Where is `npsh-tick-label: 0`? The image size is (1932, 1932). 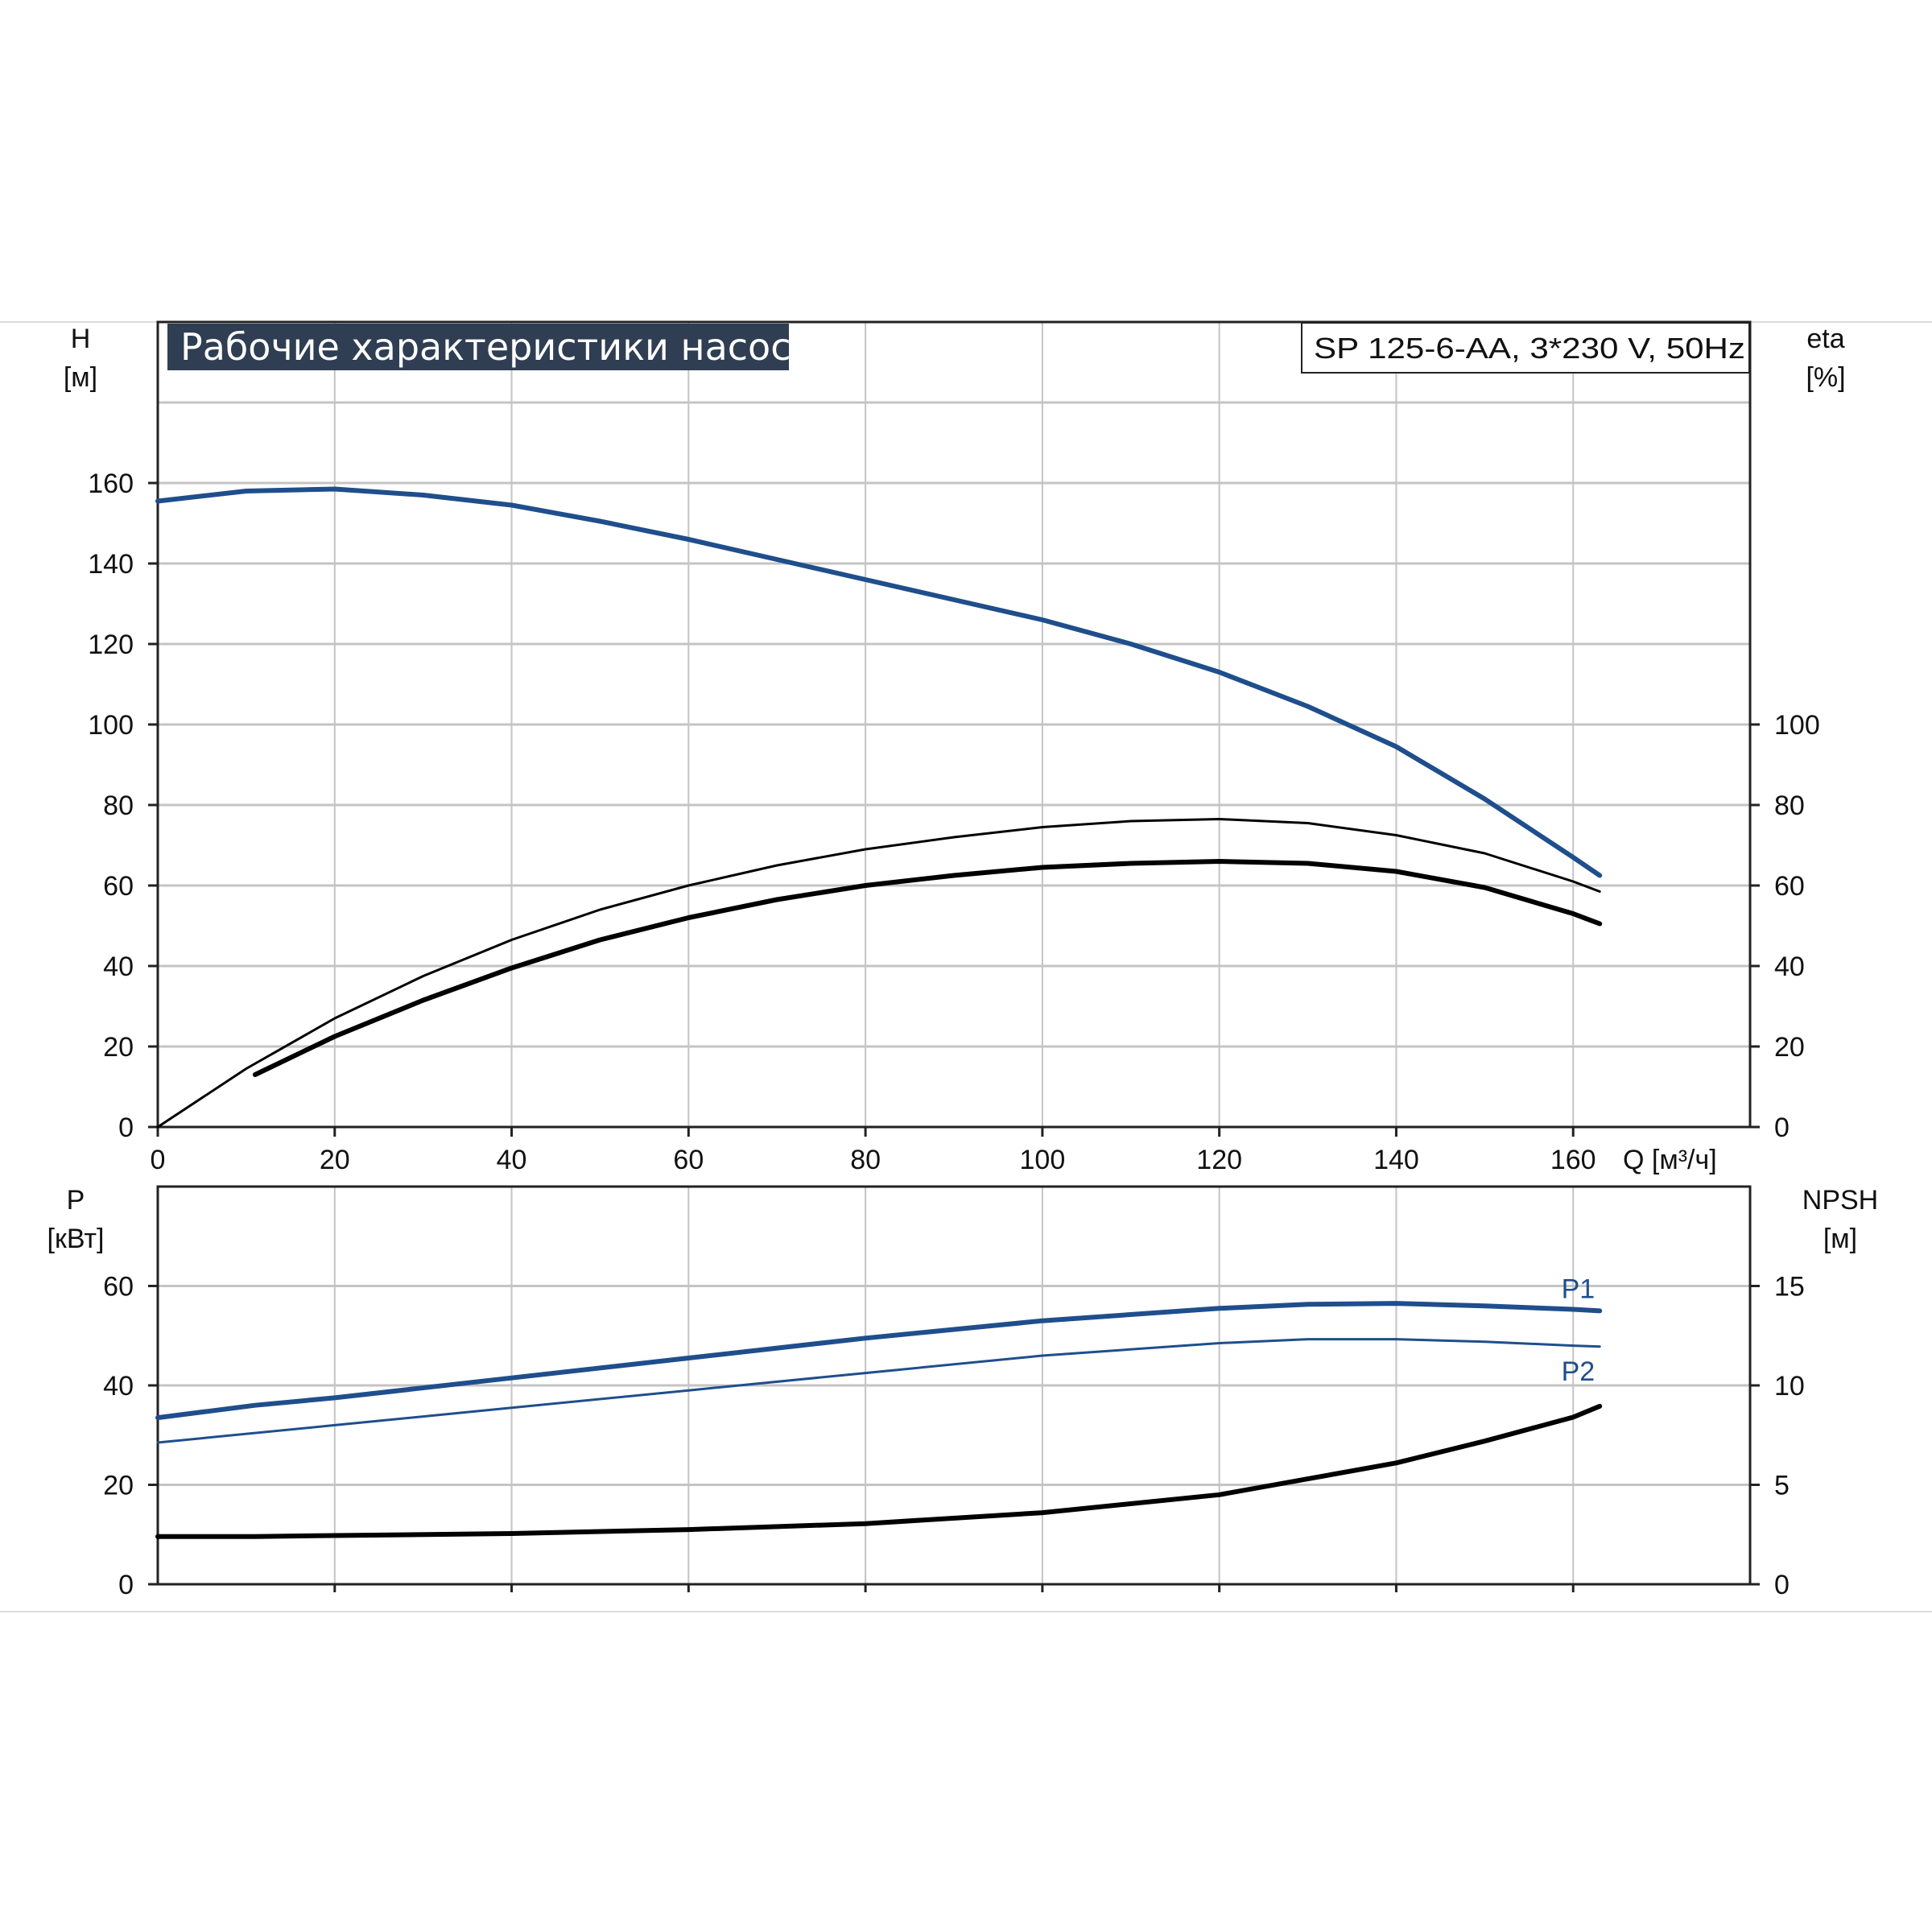 npsh-tick-label: 0 is located at coordinates (1782, 1585).